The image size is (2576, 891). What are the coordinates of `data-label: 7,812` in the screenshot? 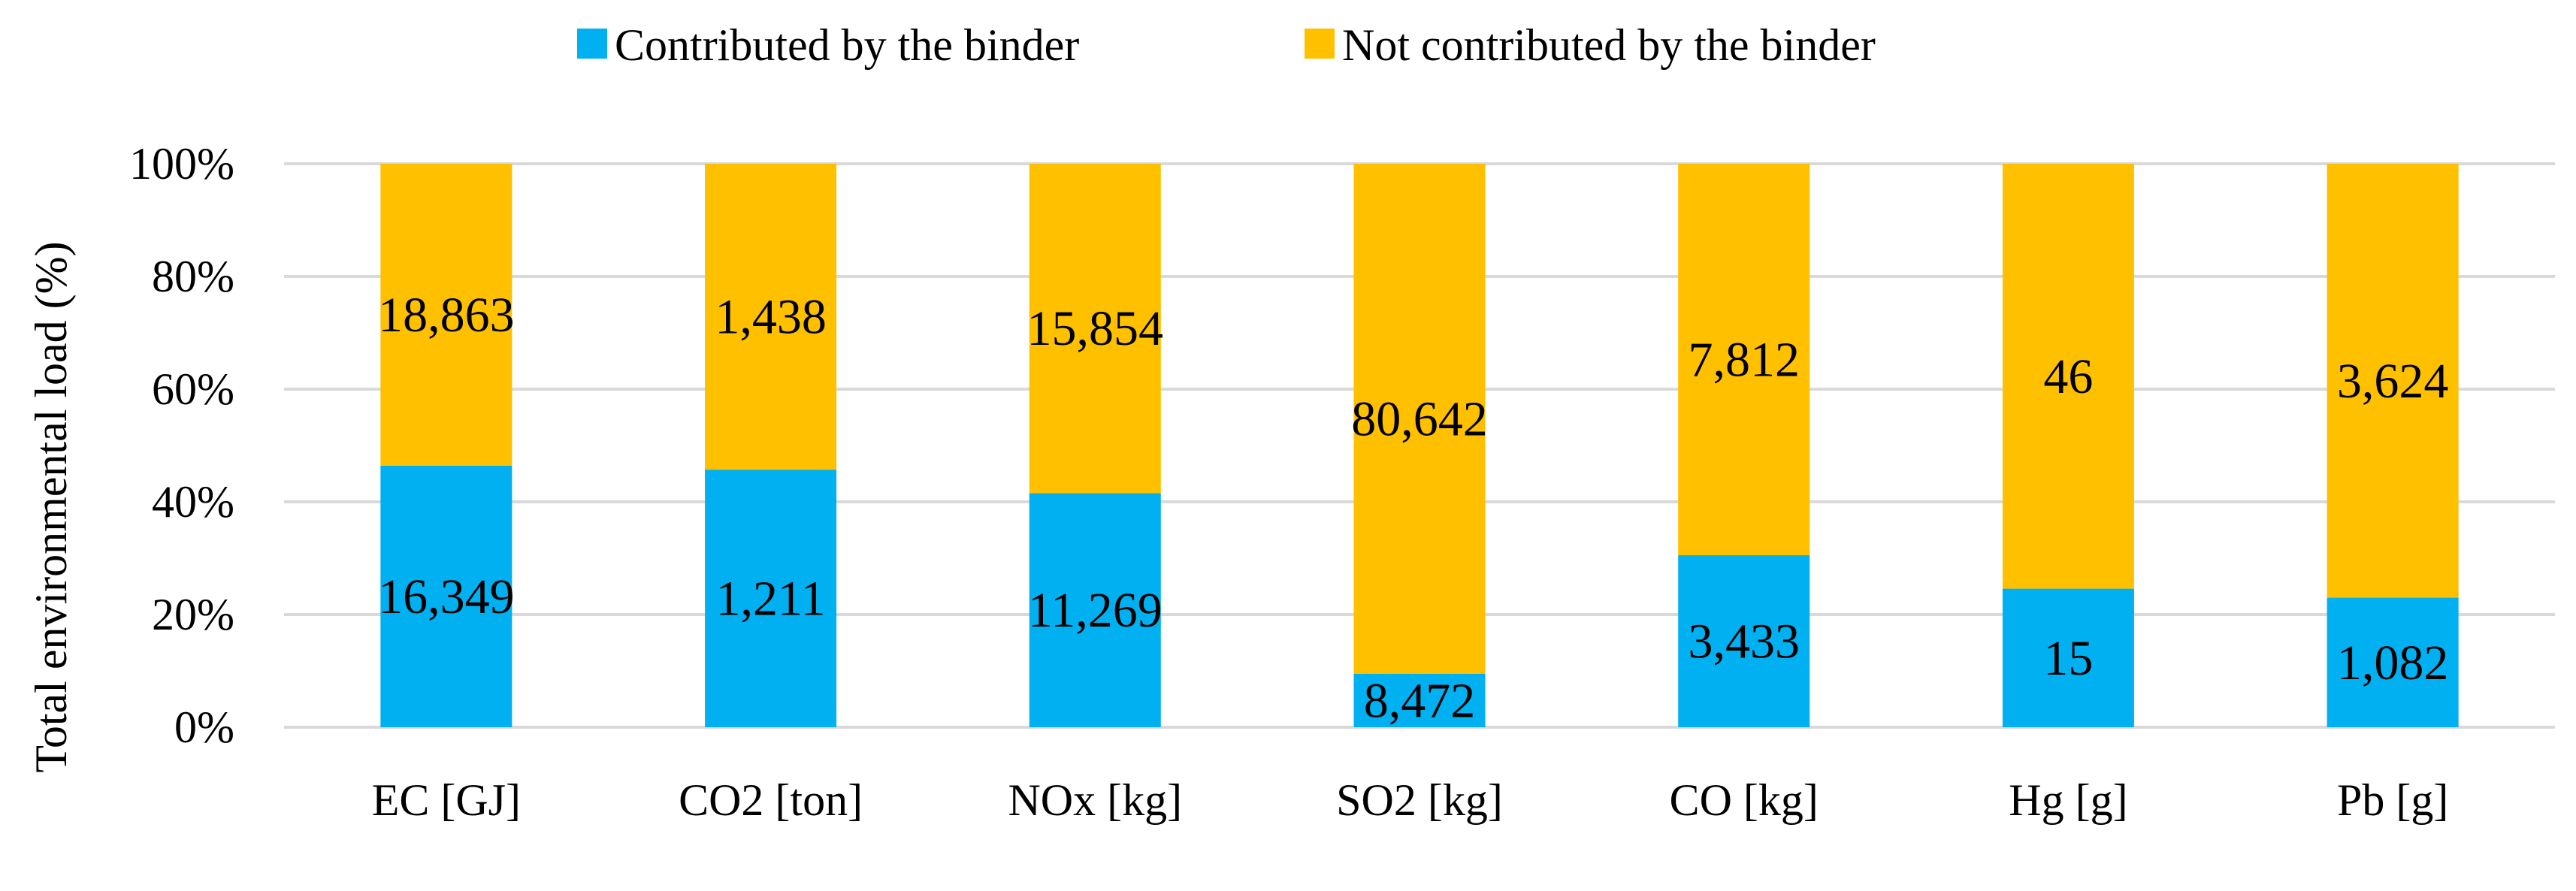 It's located at (1744, 360).